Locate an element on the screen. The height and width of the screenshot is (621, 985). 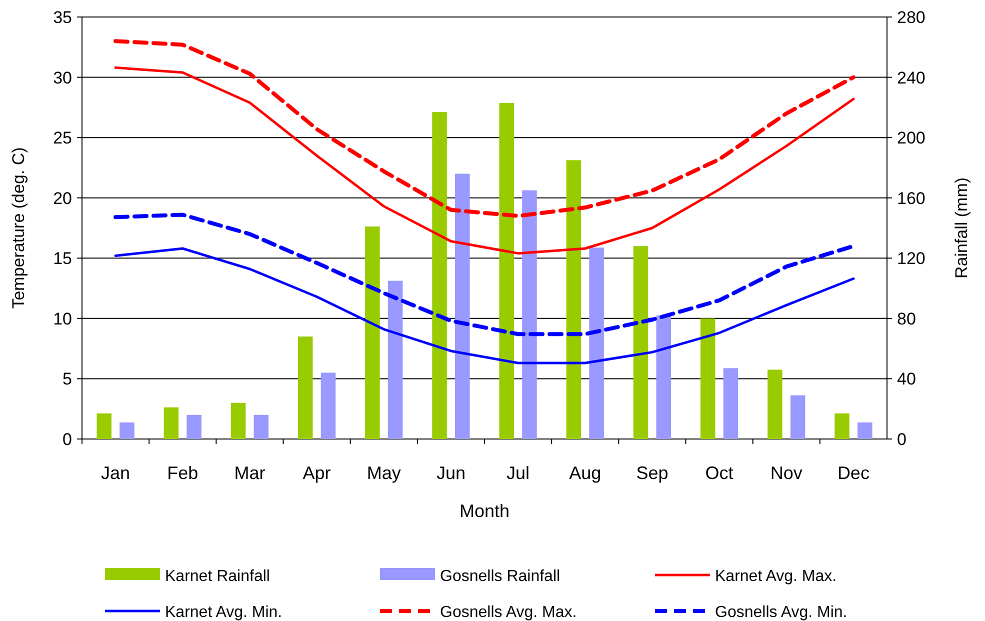
x-tick-label: Jan is located at coordinates (115, 473).